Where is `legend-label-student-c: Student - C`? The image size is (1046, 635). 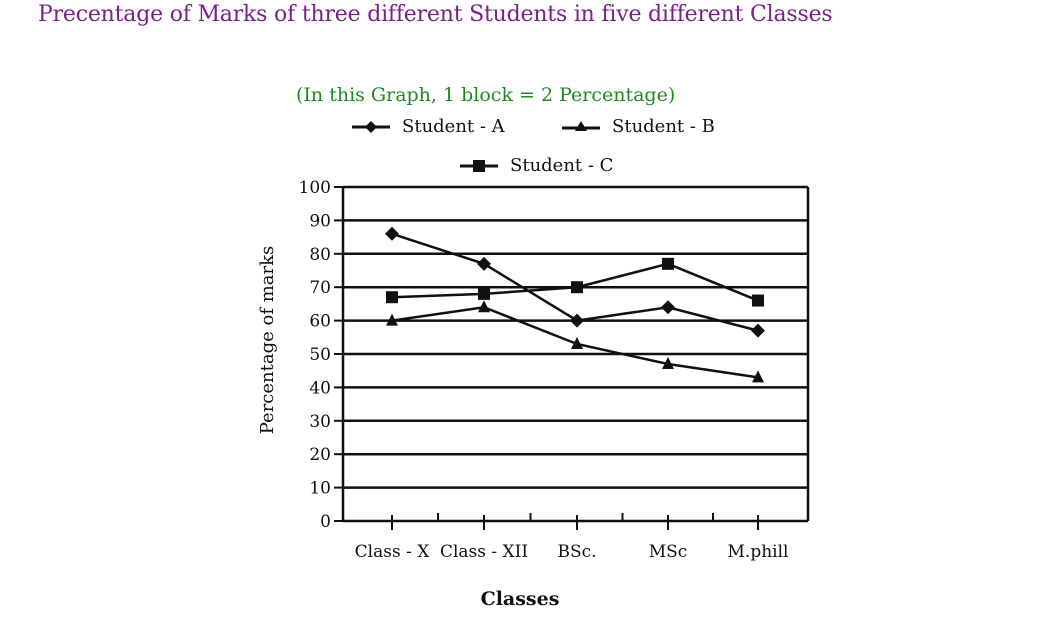 legend-label-student-c: Student - C is located at coordinates (562, 165).